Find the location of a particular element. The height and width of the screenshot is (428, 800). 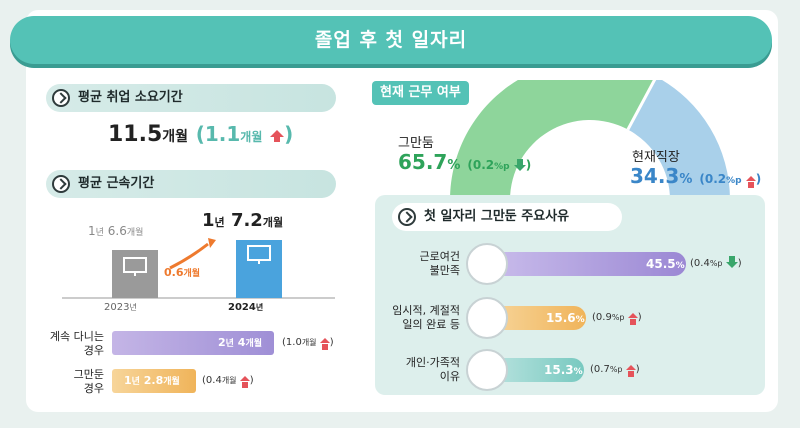

reason-2-value: 15.6% is located at coordinates (565, 318).